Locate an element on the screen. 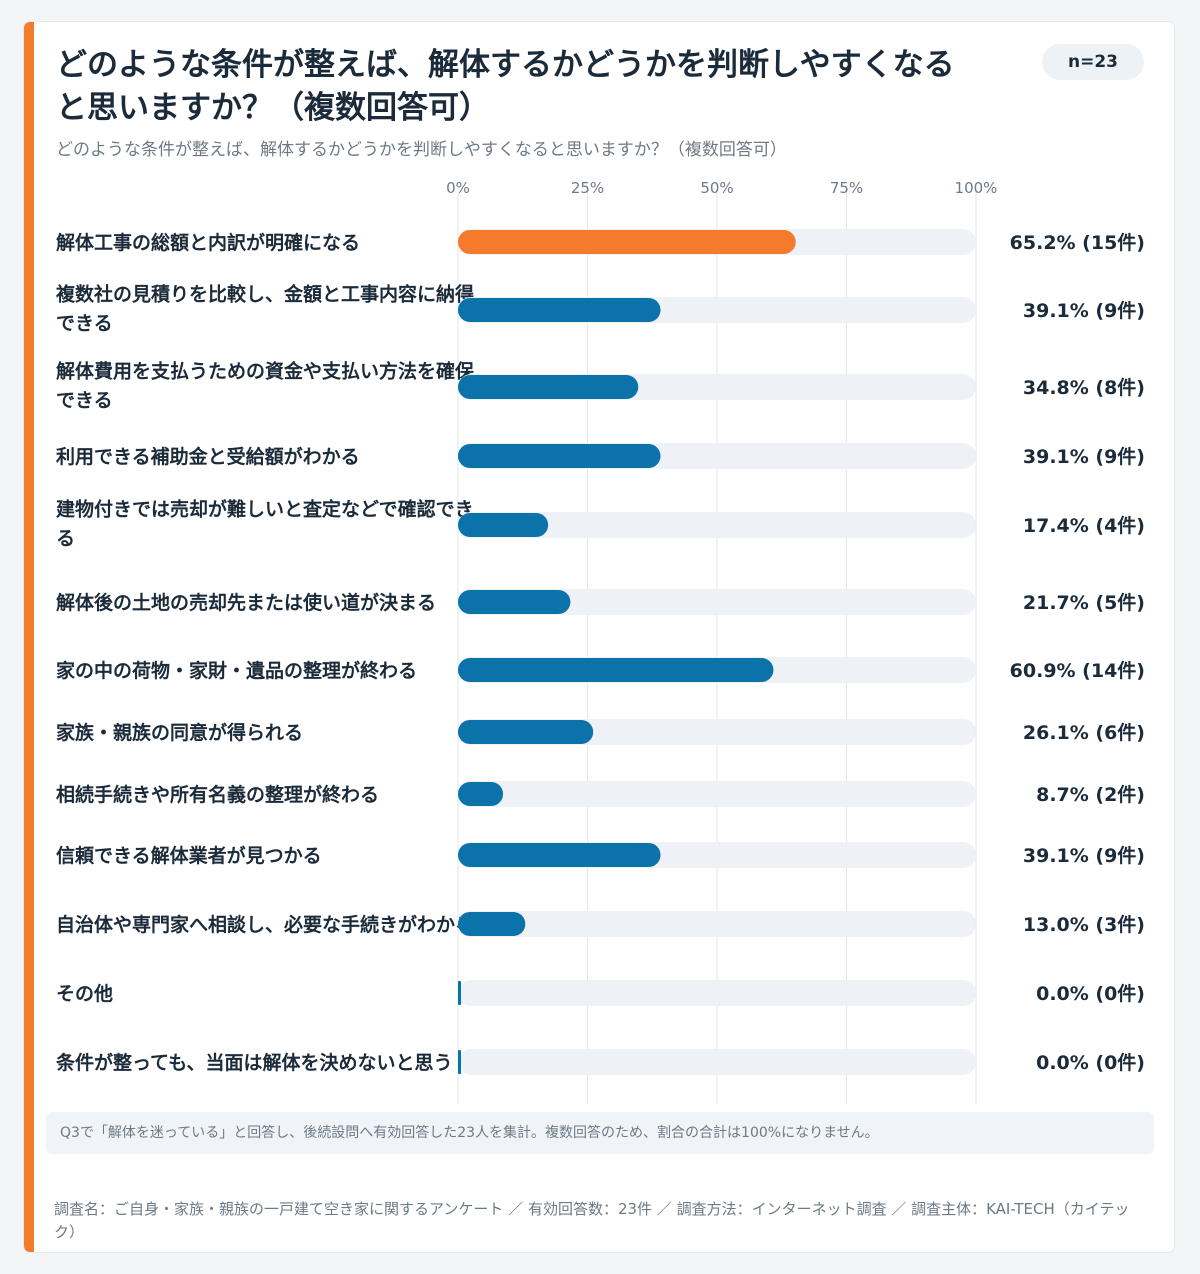  category-label: 複数社の見積りを比較し、金額と工事内容に納得できる is located at coordinates (264, 309).